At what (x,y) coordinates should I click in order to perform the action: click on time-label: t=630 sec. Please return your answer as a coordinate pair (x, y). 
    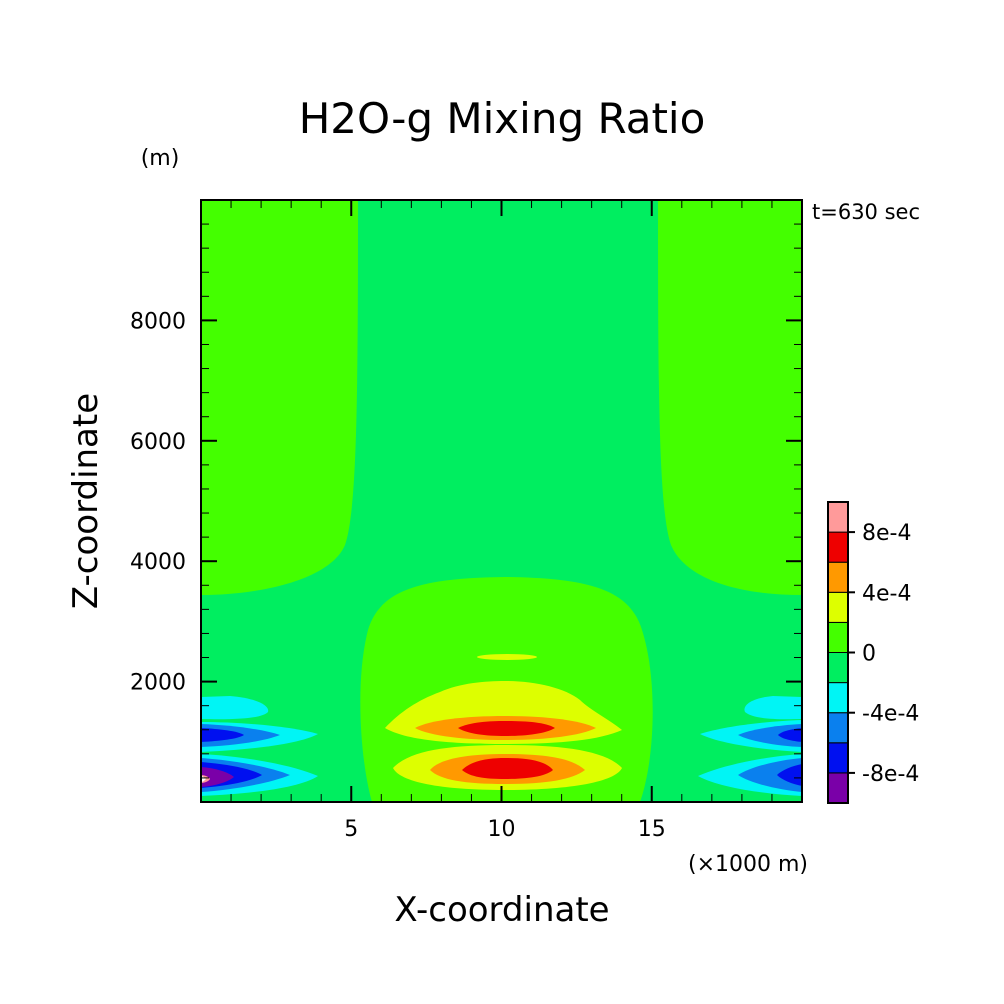
    Looking at the image, I should click on (866, 212).